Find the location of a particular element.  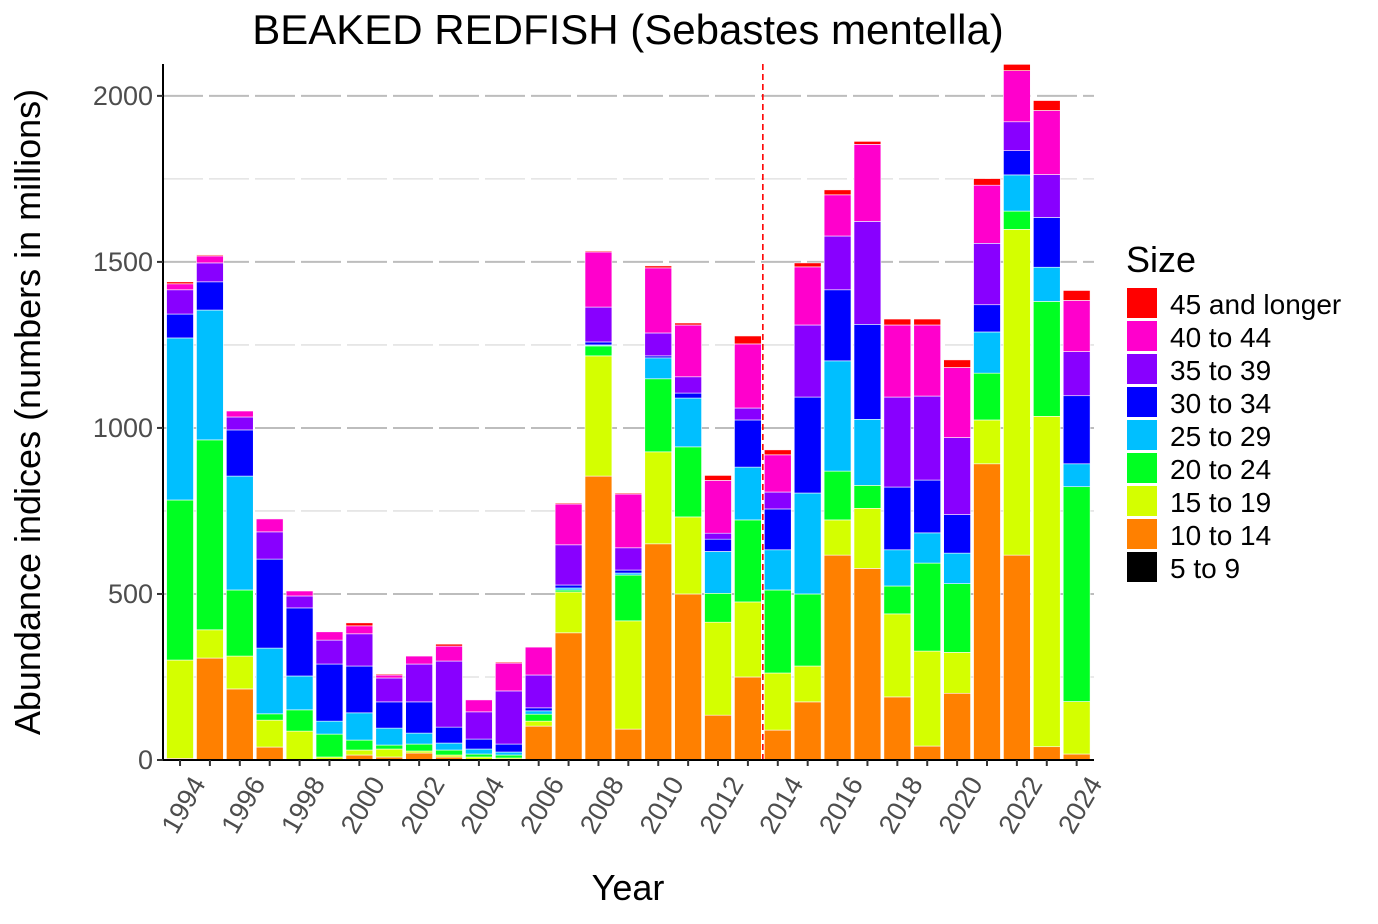

bar-segment-2015-45-and-longer is located at coordinates (807, 265).